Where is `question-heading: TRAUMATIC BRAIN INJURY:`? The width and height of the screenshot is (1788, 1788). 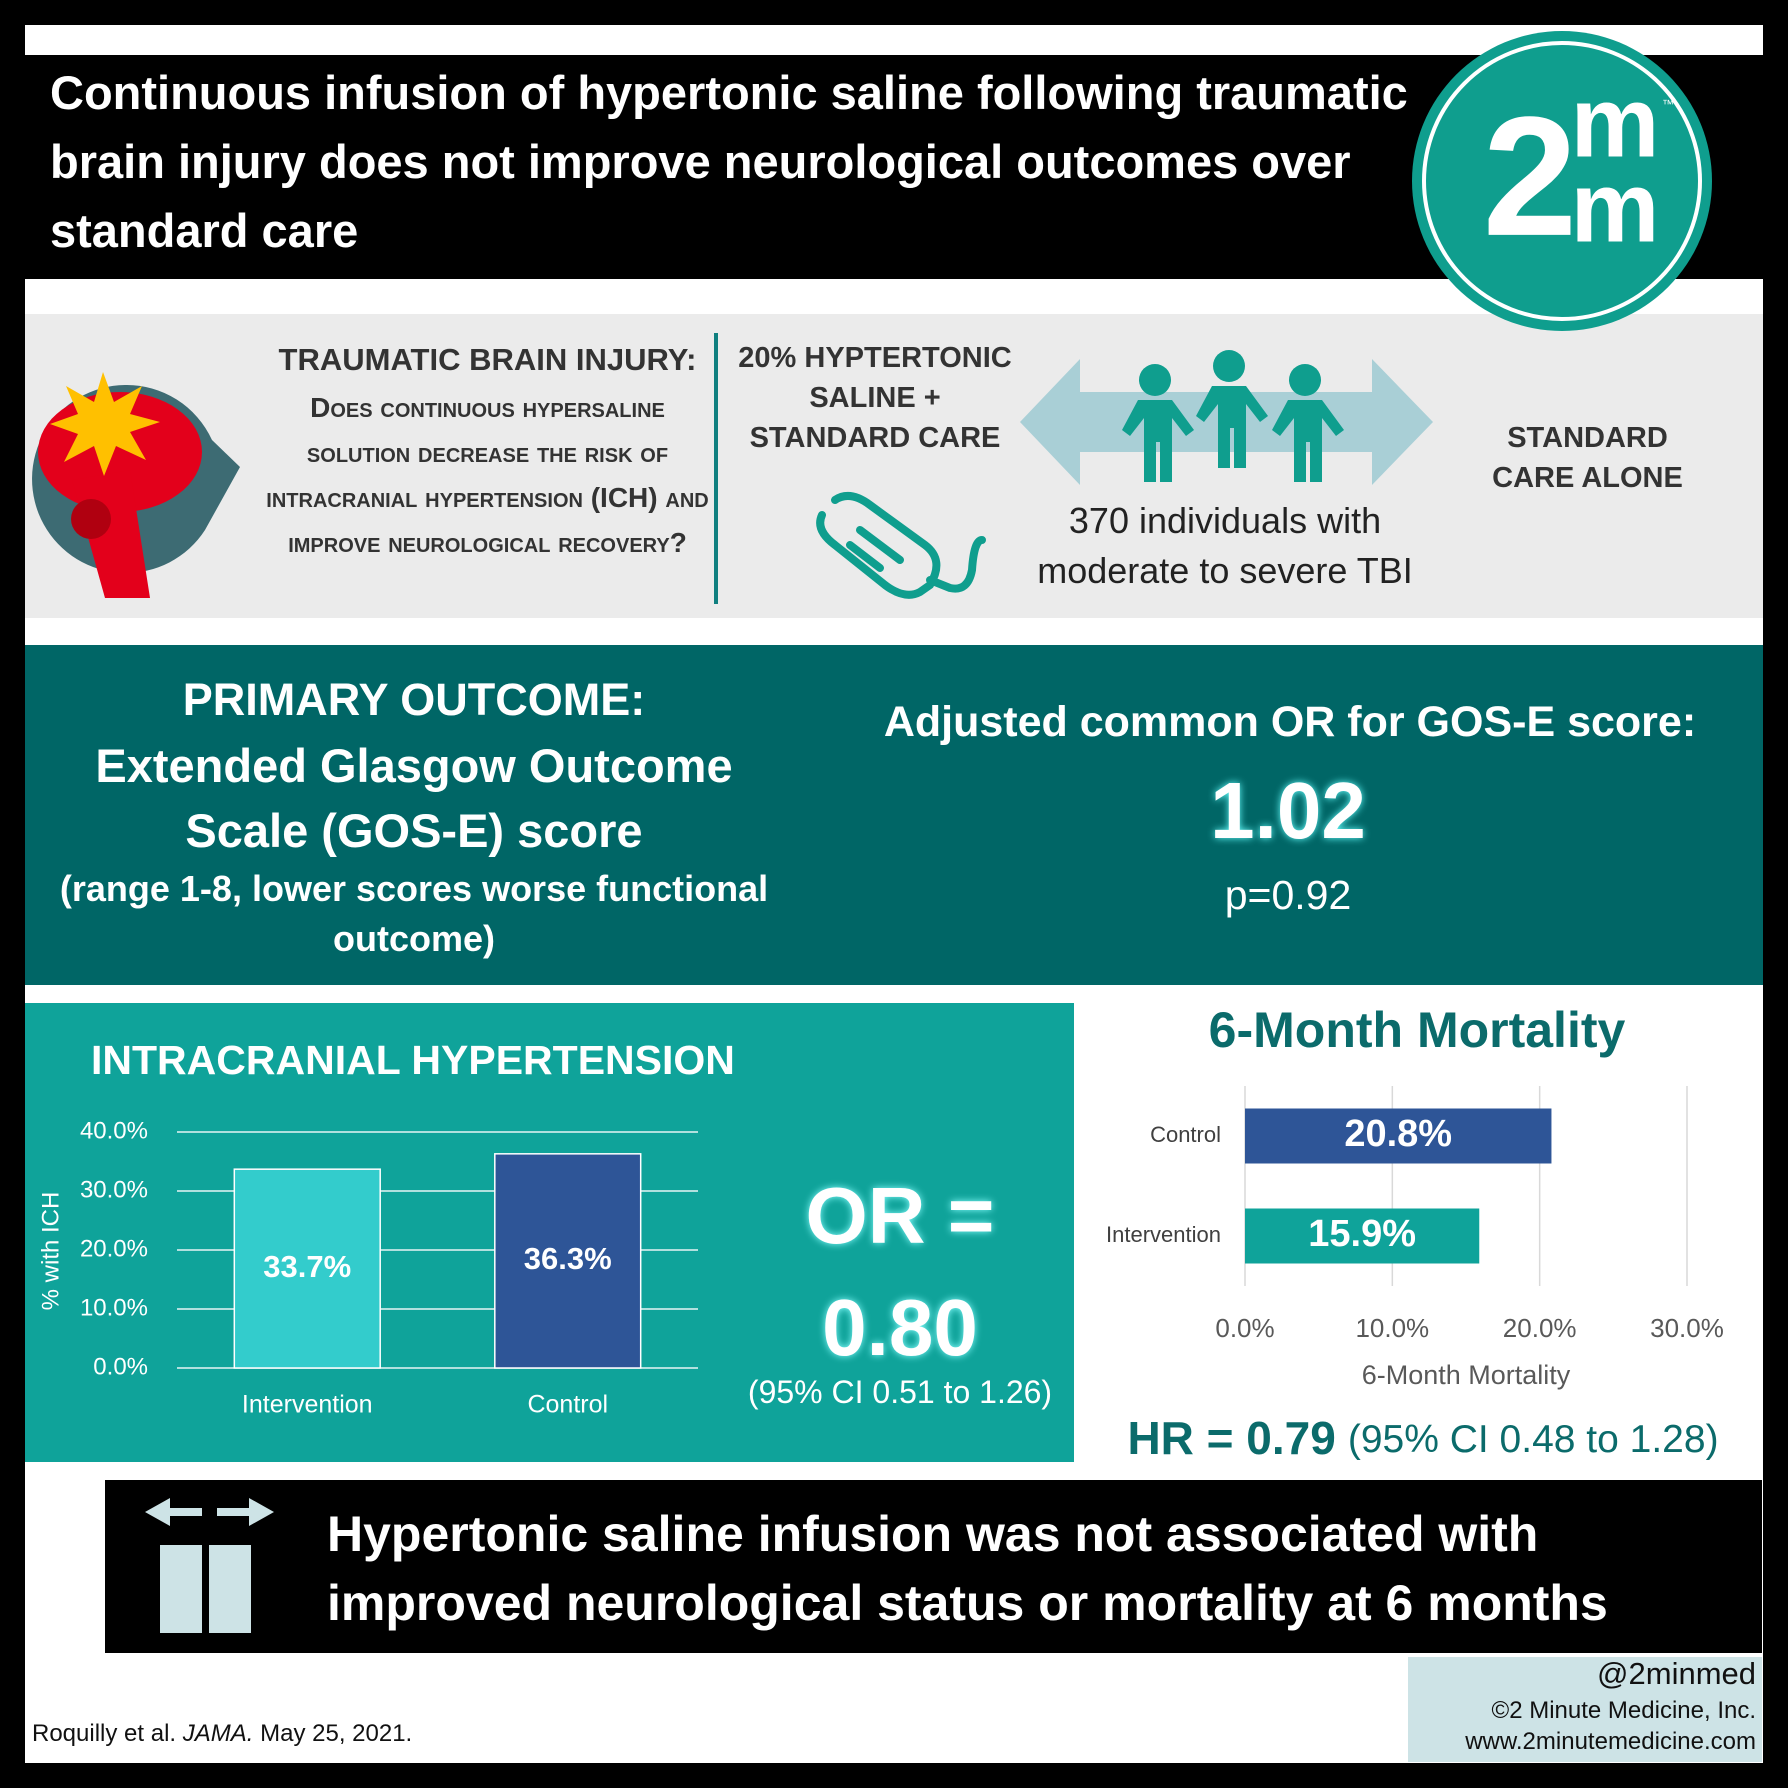 question-heading: TRAUMATIC BRAIN INJURY: is located at coordinates (487, 359).